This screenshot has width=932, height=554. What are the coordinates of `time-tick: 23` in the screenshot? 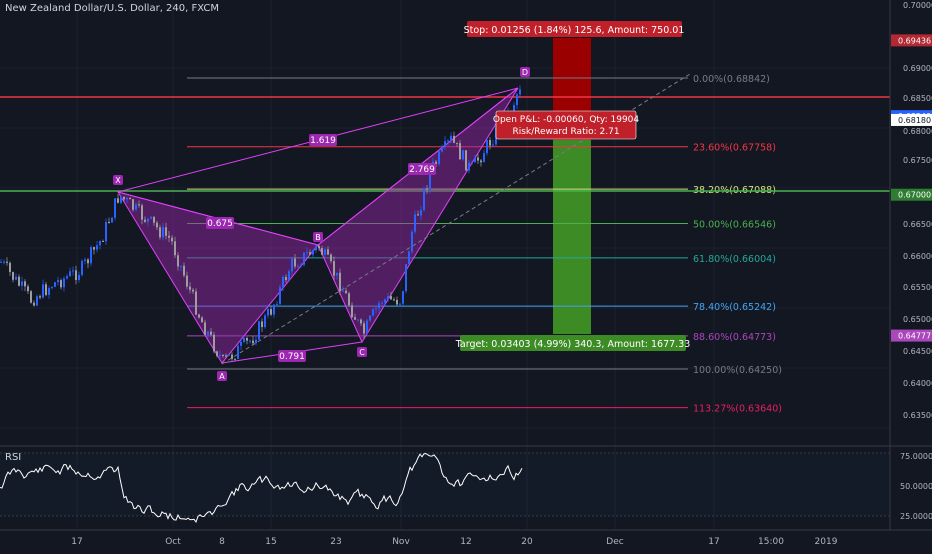 It's located at (335, 542).